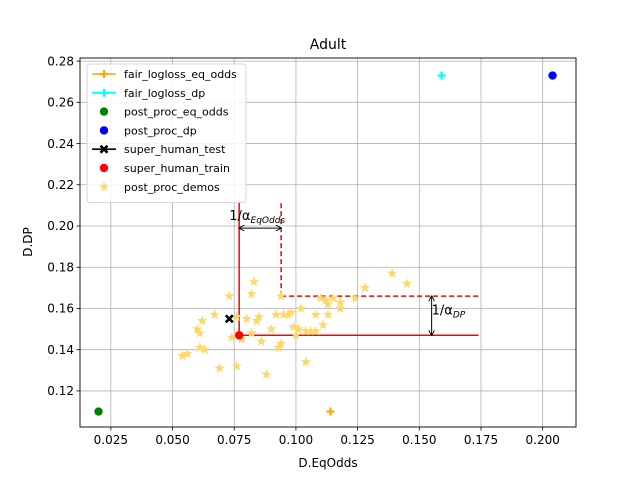 The width and height of the screenshot is (640, 480). I want to click on y-axis-label: D.DP, so click(28, 242).